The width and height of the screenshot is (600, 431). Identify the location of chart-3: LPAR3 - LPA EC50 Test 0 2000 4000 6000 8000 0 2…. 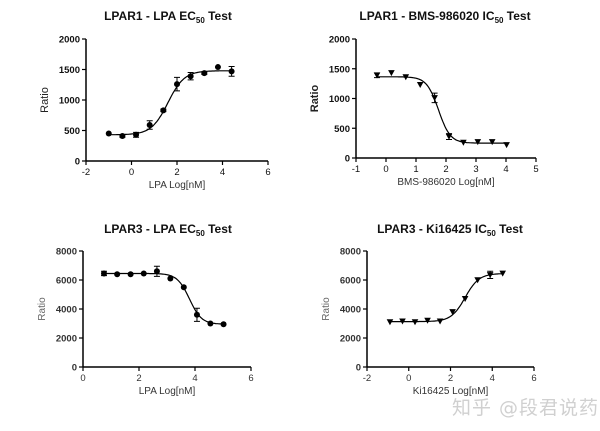
(145, 309).